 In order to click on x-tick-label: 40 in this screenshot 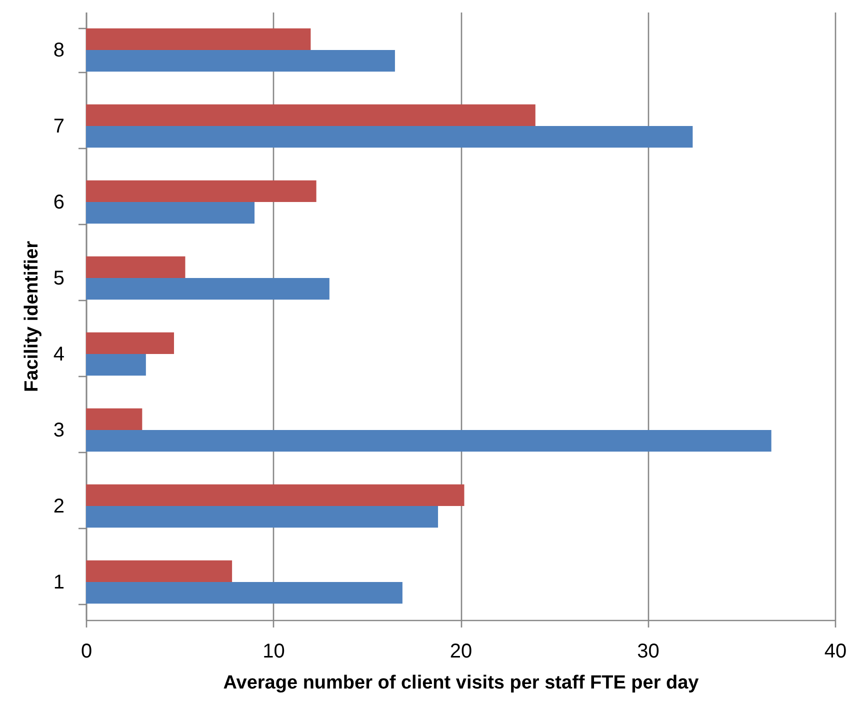, I will do `click(835, 651)`.